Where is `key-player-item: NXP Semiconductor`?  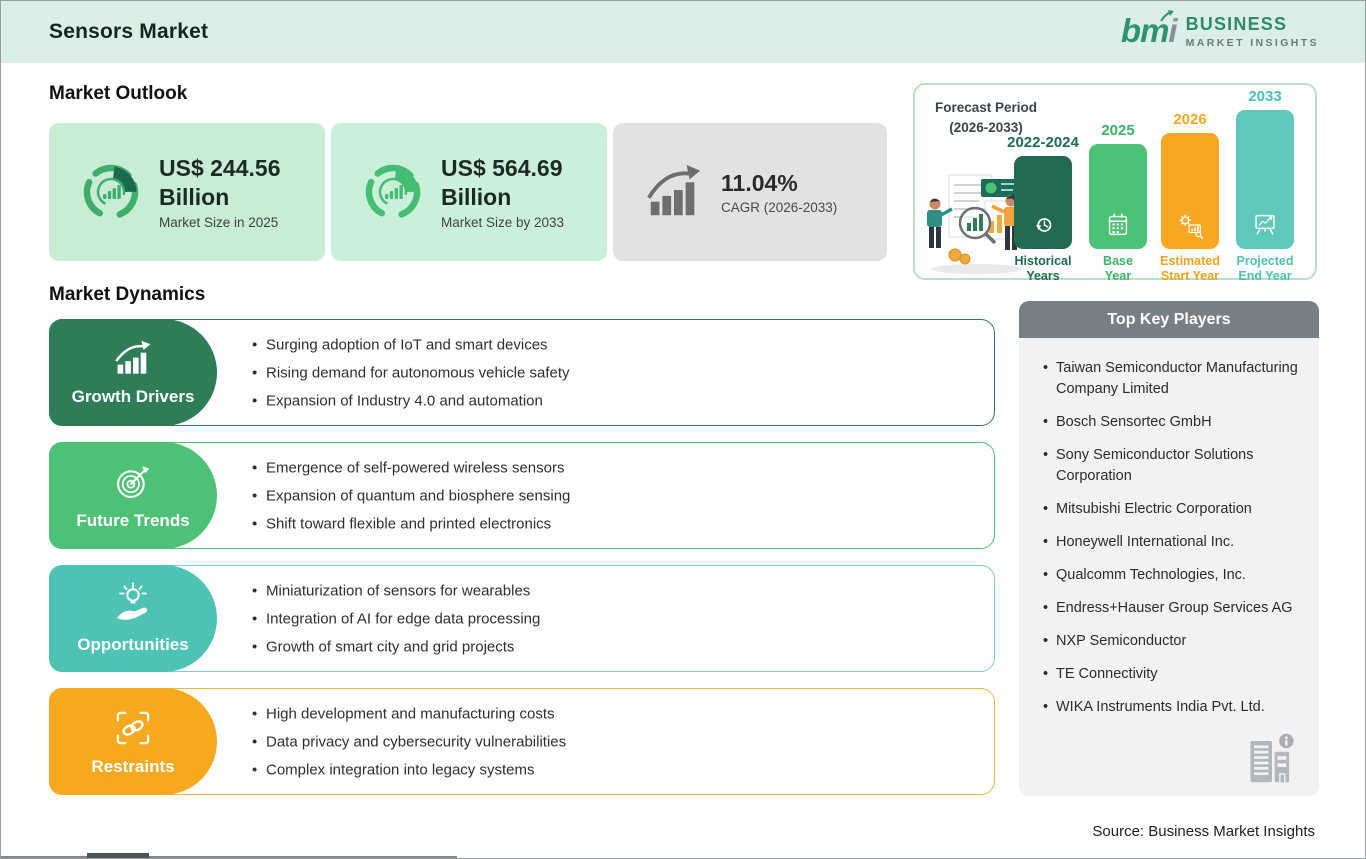 key-player-item: NXP Semiconductor is located at coordinates (1173, 641).